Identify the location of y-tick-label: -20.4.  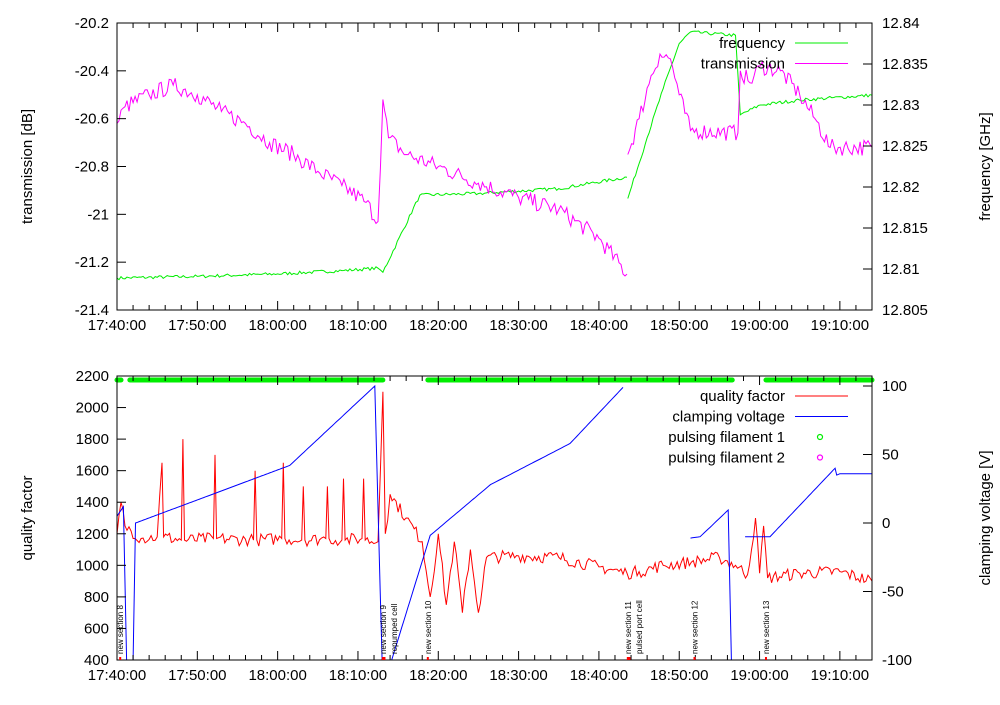
(92, 71).